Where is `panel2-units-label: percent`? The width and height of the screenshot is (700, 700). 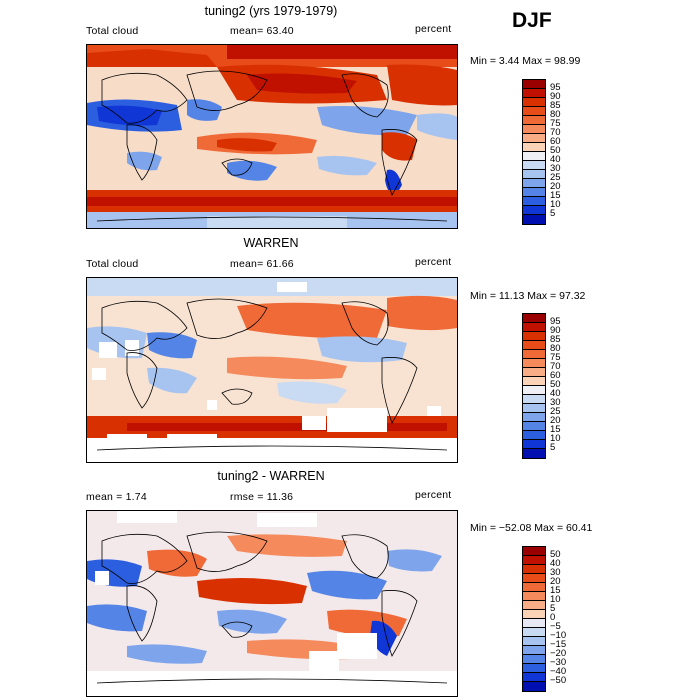
panel2-units-label: percent is located at coordinates (433, 262).